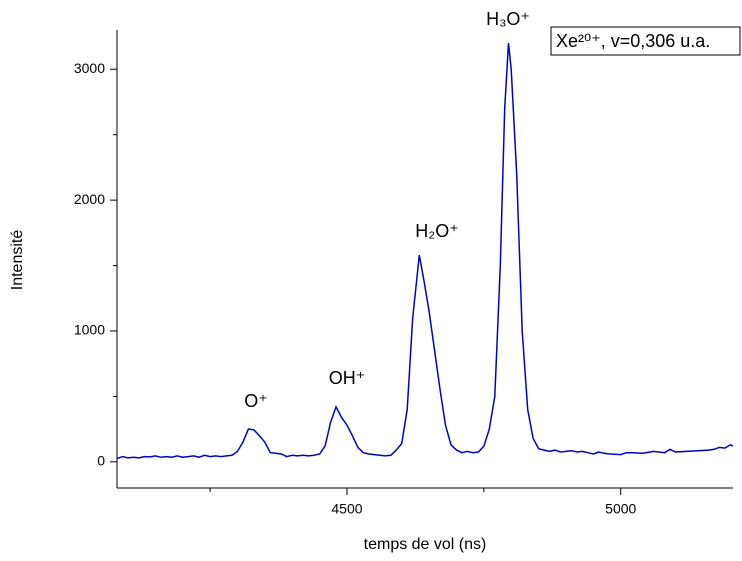 The image size is (742, 561). What do you see at coordinates (101, 461) in the screenshot?
I see `y-tick-label: 0` at bounding box center [101, 461].